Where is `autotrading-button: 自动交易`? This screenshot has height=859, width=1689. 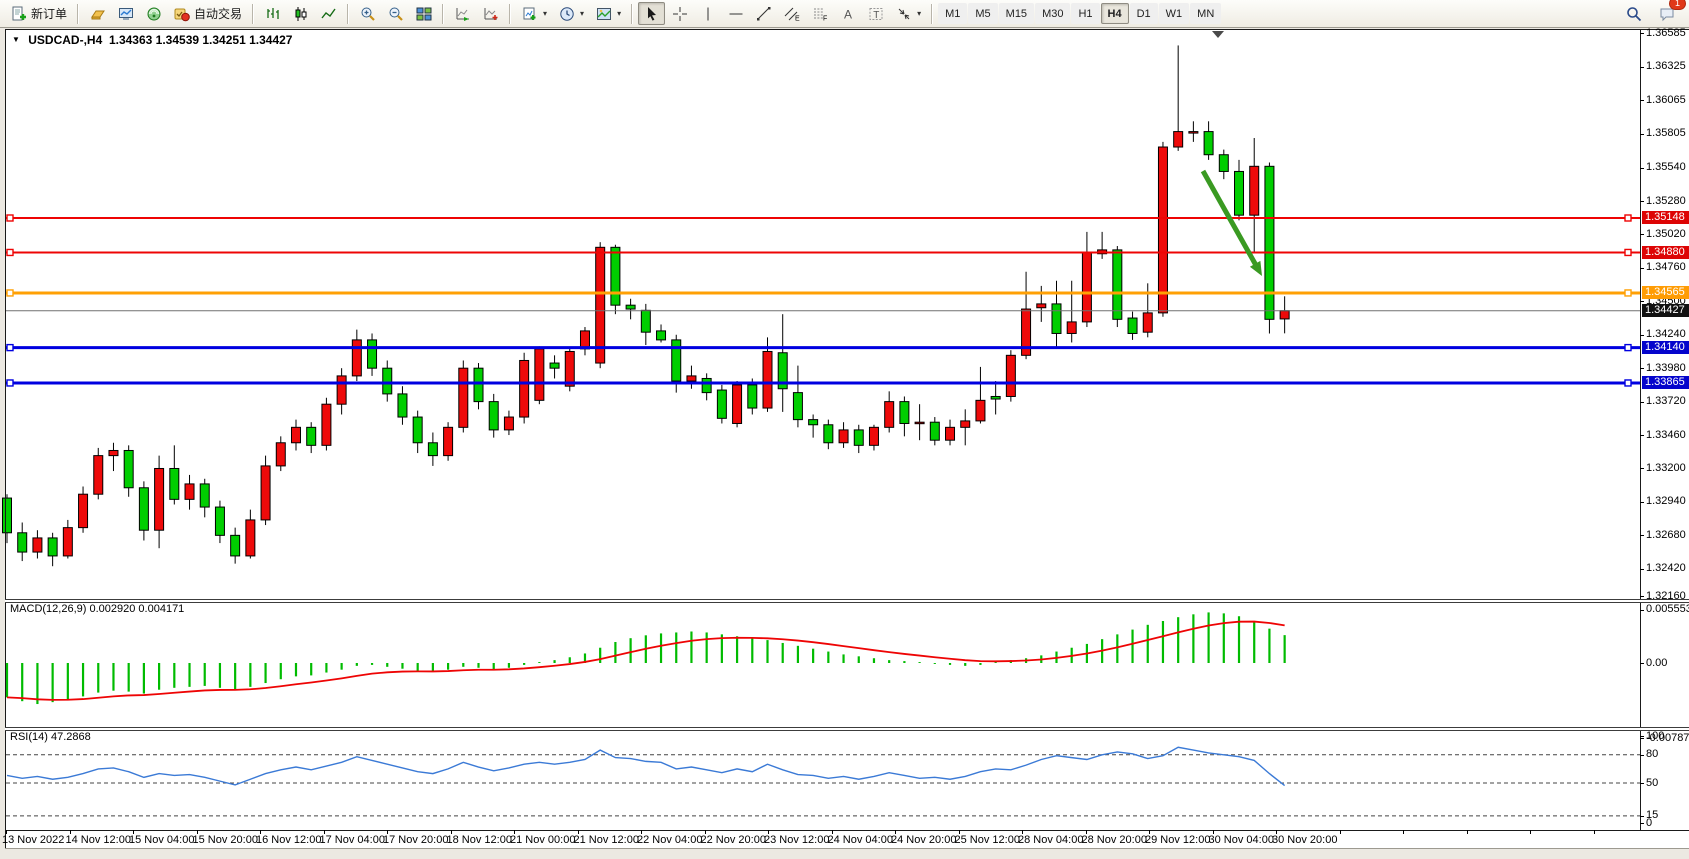
autotrading-button: 自动交易 is located at coordinates (207, 13).